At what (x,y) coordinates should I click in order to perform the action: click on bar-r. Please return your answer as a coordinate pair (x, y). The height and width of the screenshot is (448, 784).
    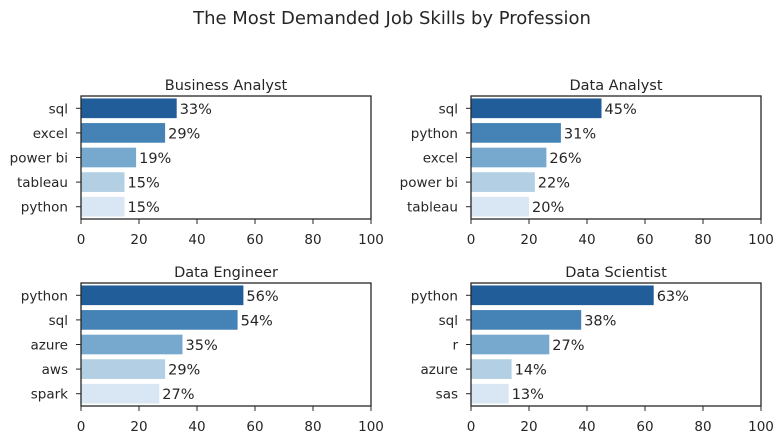
    Looking at the image, I should click on (510, 344).